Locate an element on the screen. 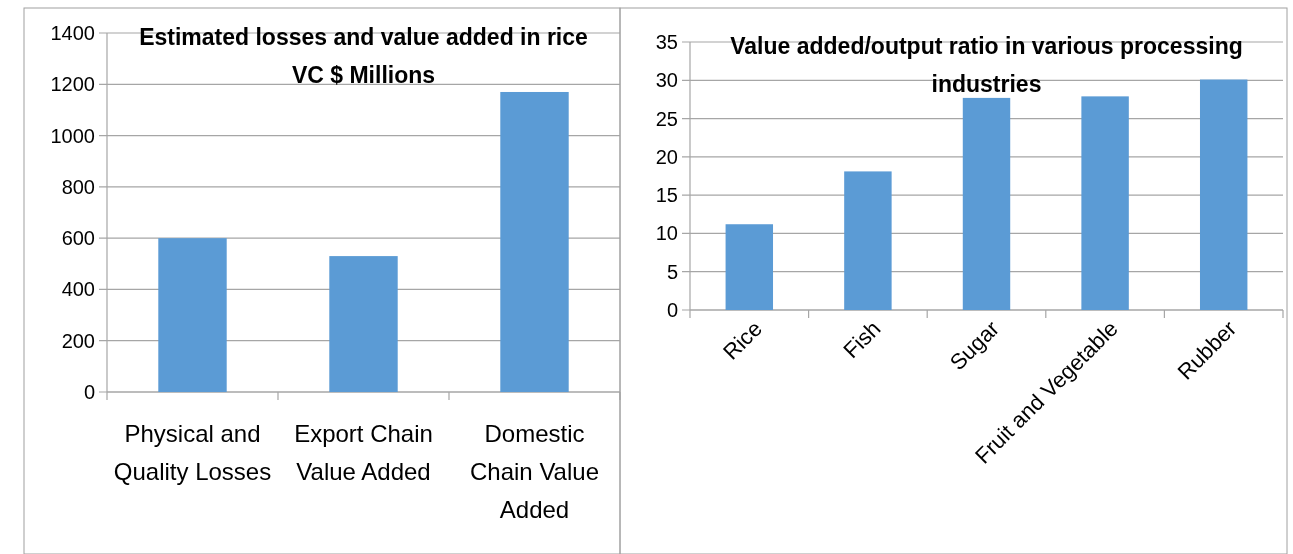 This screenshot has width=1293, height=554. x-tick-label: Rice is located at coordinates (742, 340).